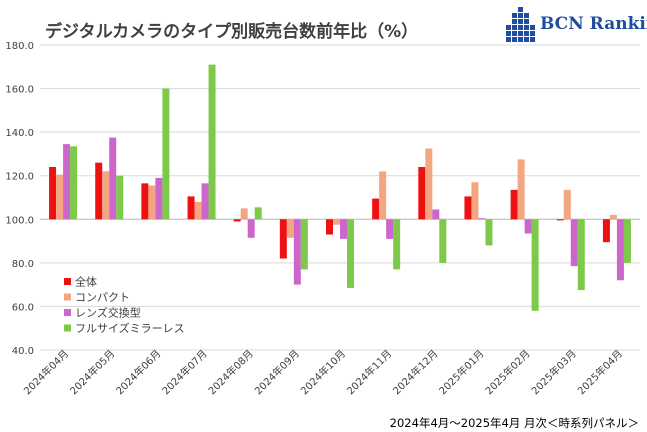  I want to click on y-tick-label: 80.0, so click(23, 264).